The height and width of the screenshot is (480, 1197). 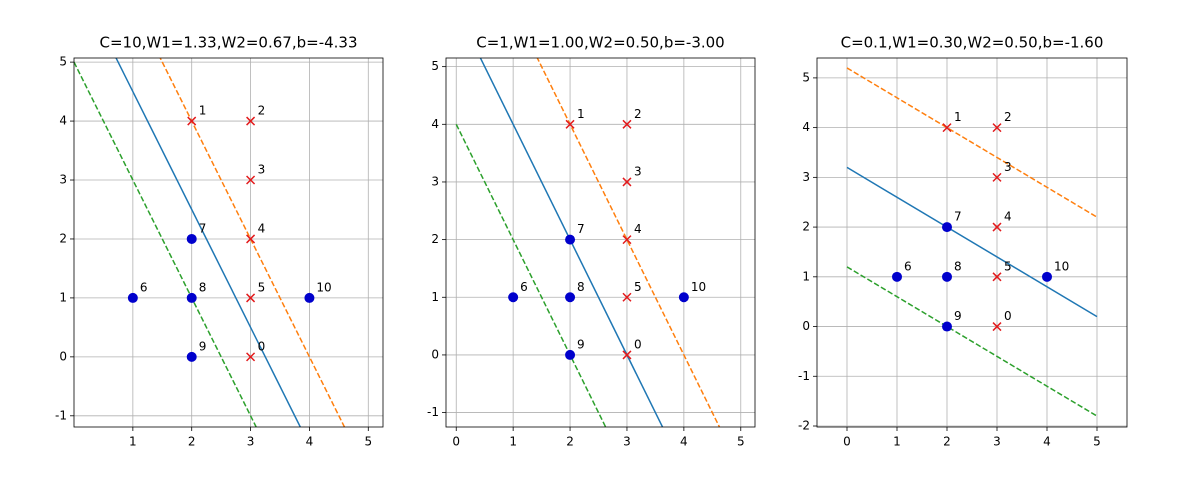 What do you see at coordinates (513, 442) in the screenshot?
I see `x-tick-label: 1` at bounding box center [513, 442].